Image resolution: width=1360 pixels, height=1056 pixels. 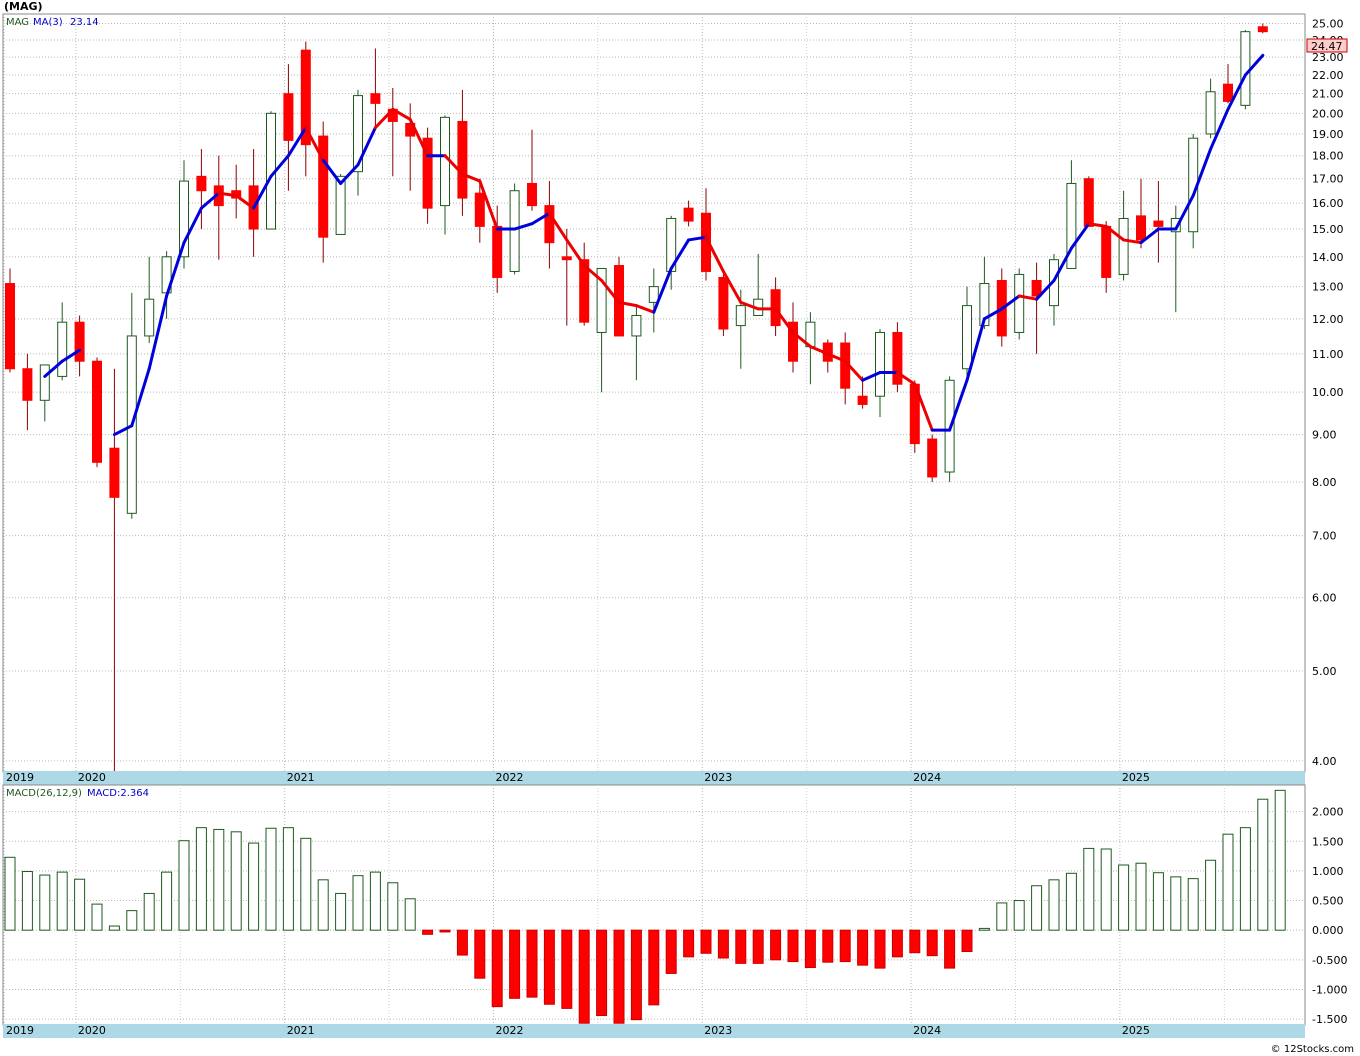 I want to click on legend-ma-value: 23.14, so click(x=84, y=22).